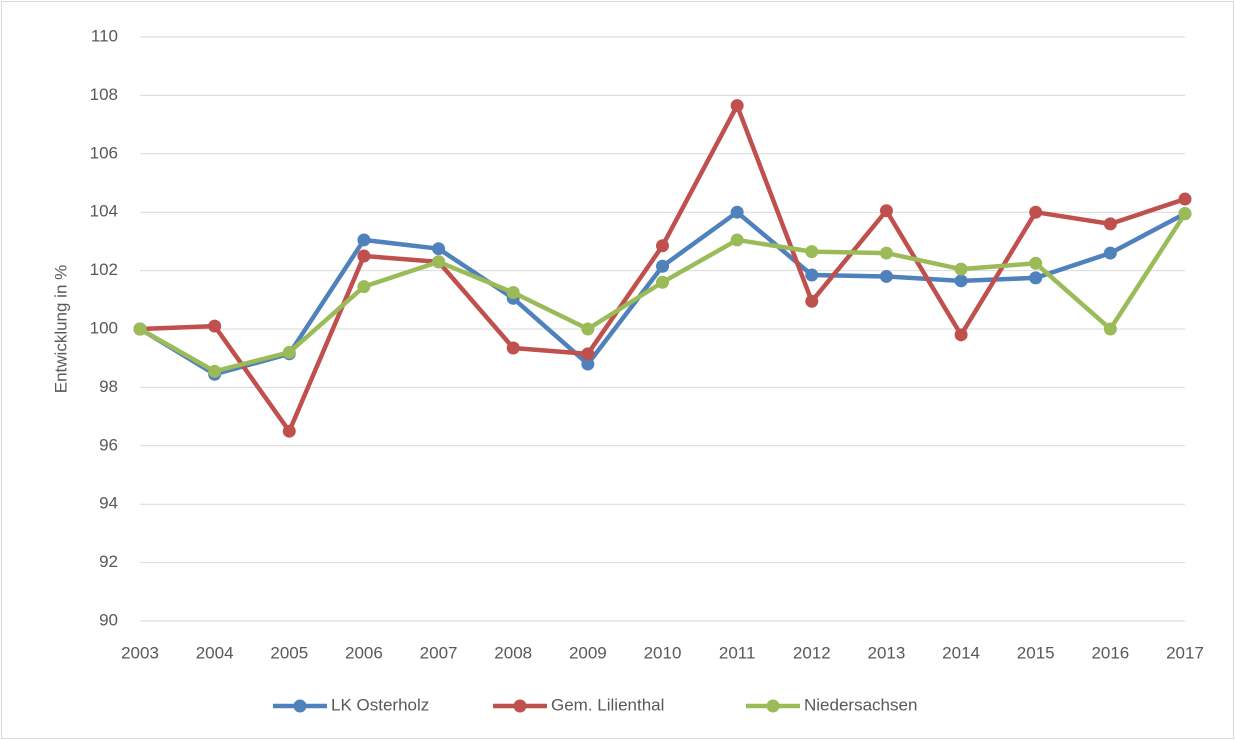 The image size is (1235, 740). I want to click on legend-label: LK Osterholz, so click(380, 704).